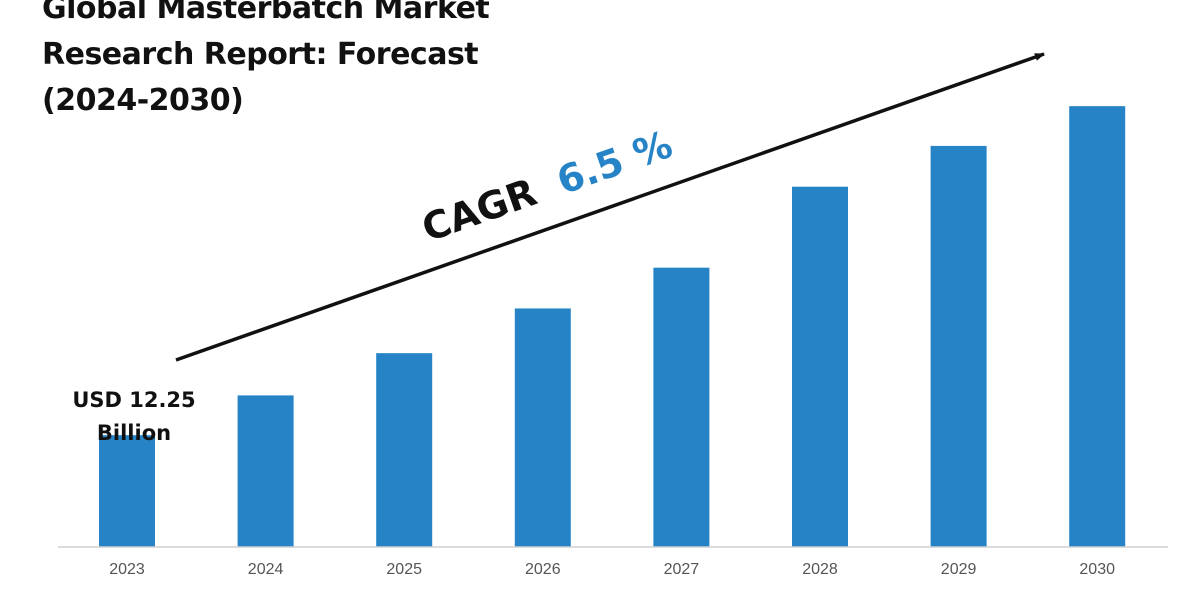 The image size is (1200, 600). What do you see at coordinates (134, 433) in the screenshot?
I see `start-value-label-line-2: Billion` at bounding box center [134, 433].